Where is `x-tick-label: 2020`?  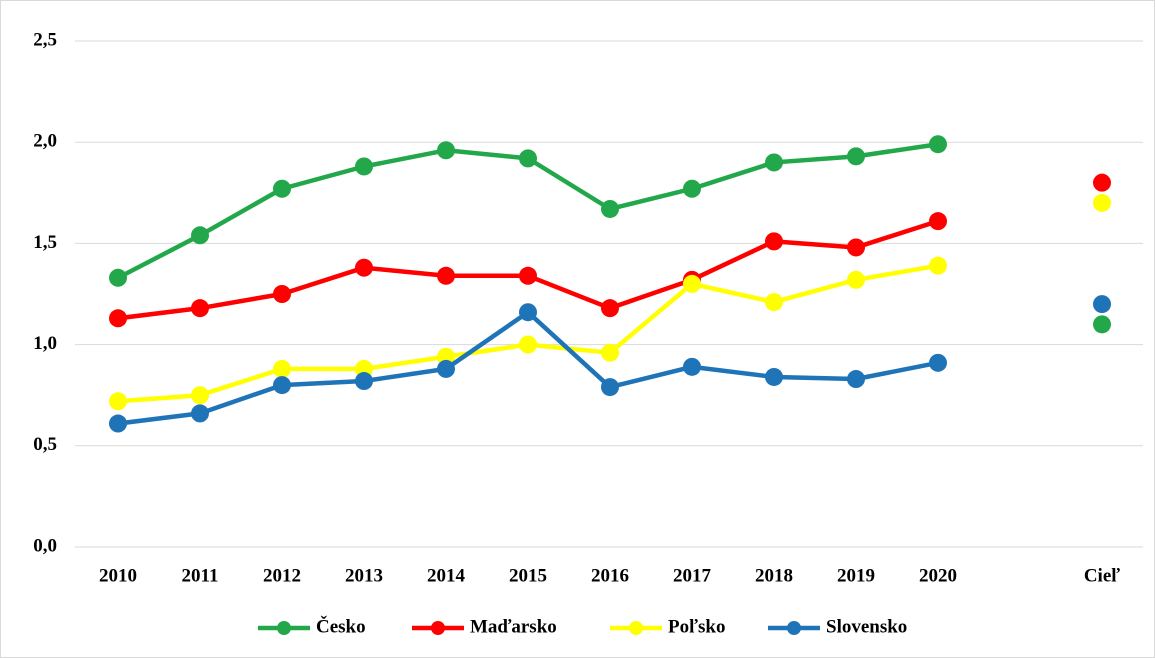
x-tick-label: 2020 is located at coordinates (938, 575).